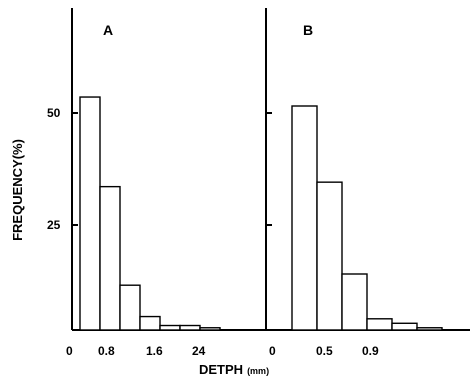 Image resolution: width=474 pixels, height=378 pixels. I want to click on x-tick-label-0-a: 0, so click(69, 351).